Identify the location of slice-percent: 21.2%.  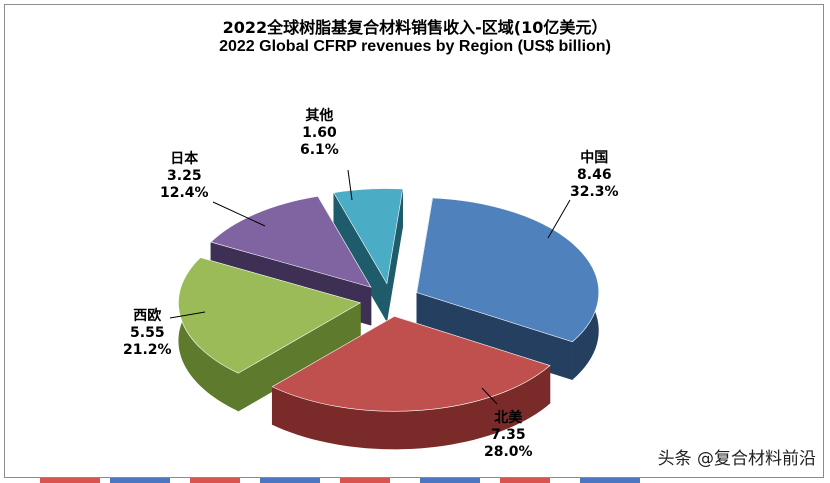
(147, 350).